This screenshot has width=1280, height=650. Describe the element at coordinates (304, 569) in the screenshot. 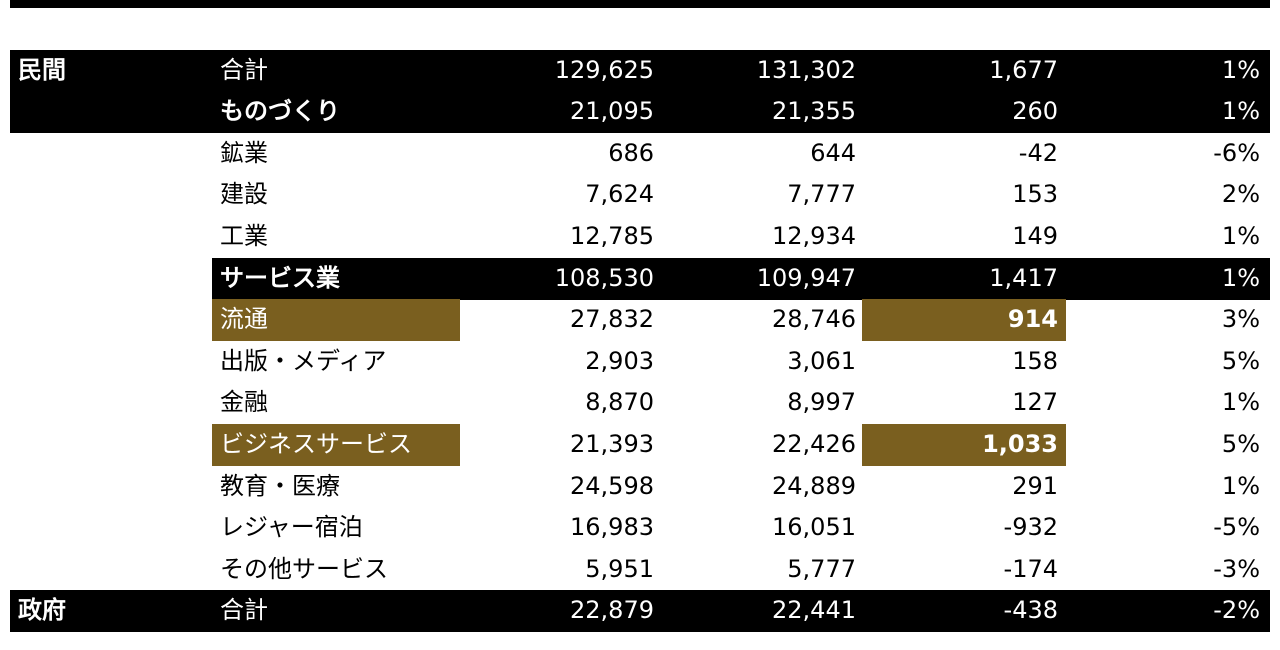

I see `row-label: その他サービス` at that location.